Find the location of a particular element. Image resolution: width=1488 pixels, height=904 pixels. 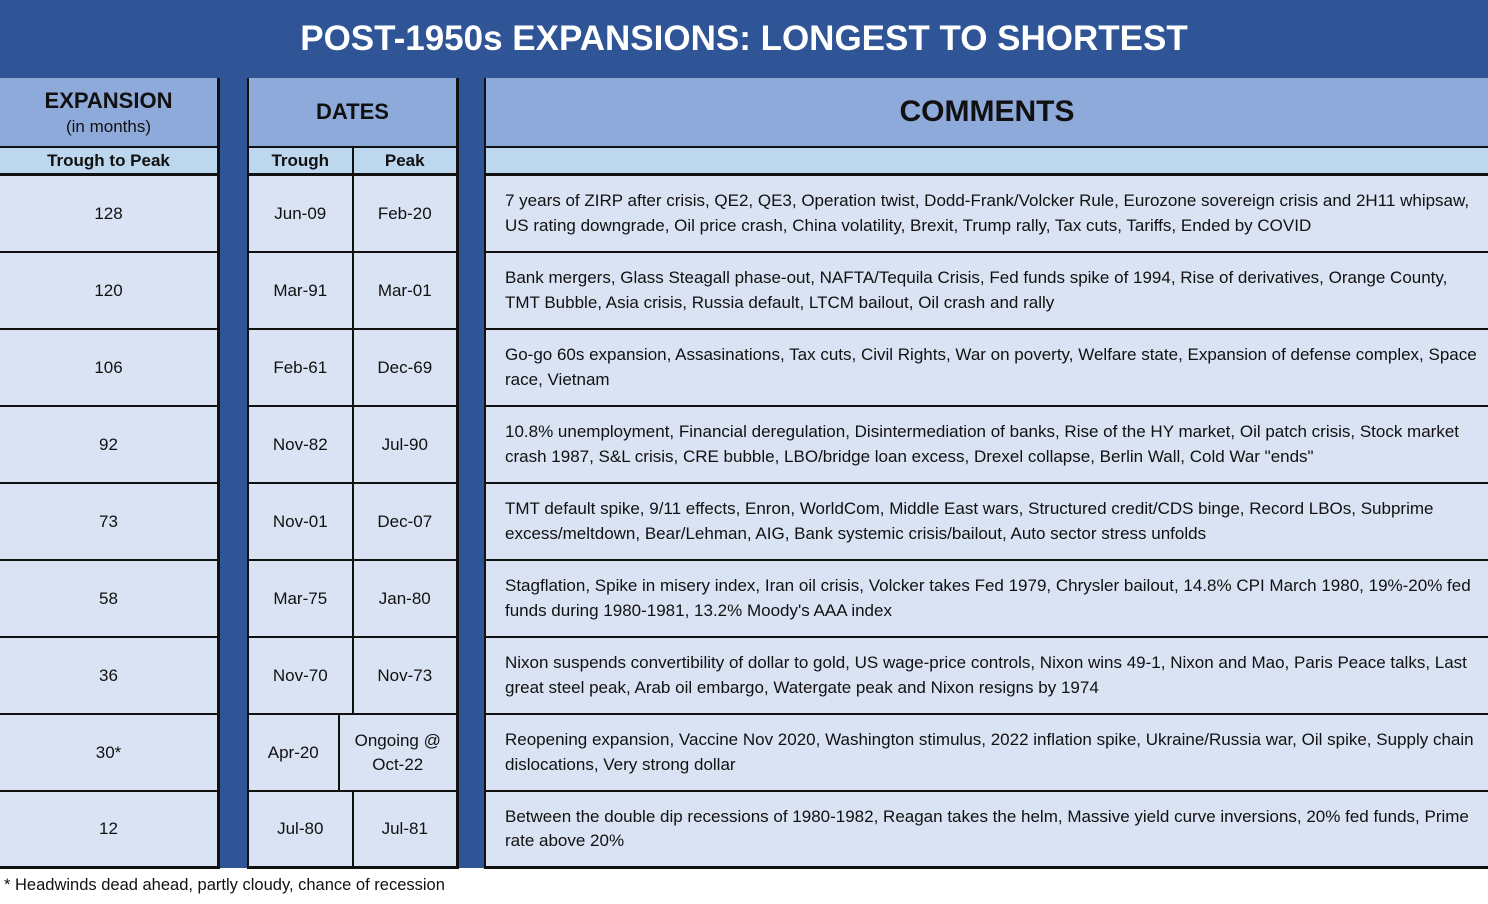

peak-date: Jul-90 is located at coordinates (404, 444).